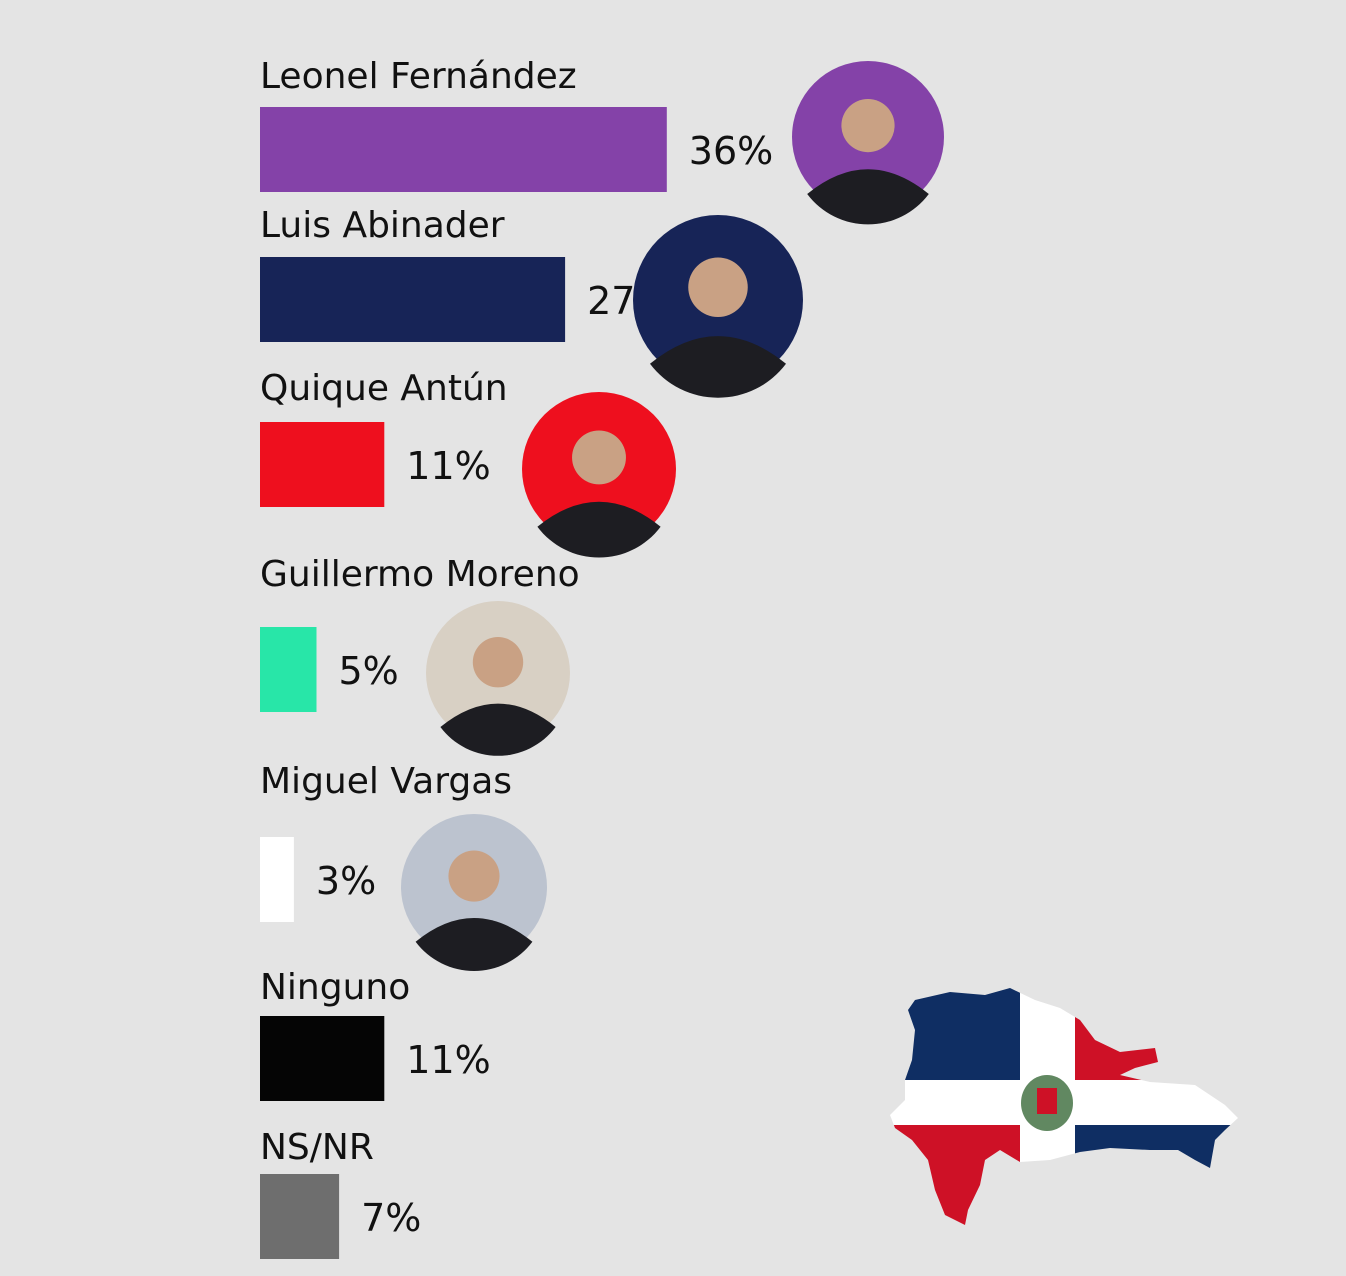  Describe the element at coordinates (346, 881) in the screenshot. I see `value-label: 3%` at that location.